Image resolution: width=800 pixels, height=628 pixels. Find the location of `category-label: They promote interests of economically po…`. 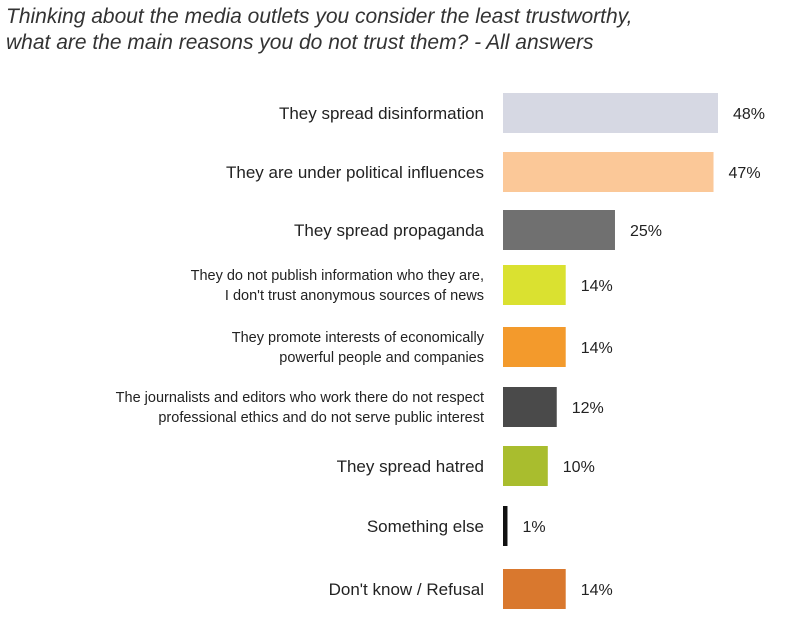

category-label: They promote interests of economically po… is located at coordinates (358, 348).